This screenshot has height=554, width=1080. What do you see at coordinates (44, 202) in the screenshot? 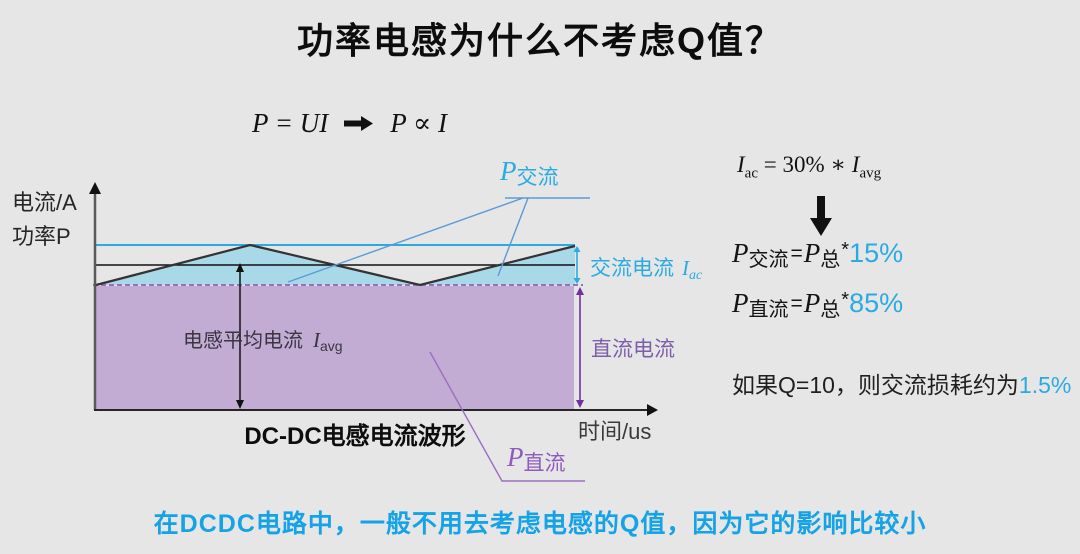
I see `y-axis-label-current: 电流/A` at bounding box center [44, 202].